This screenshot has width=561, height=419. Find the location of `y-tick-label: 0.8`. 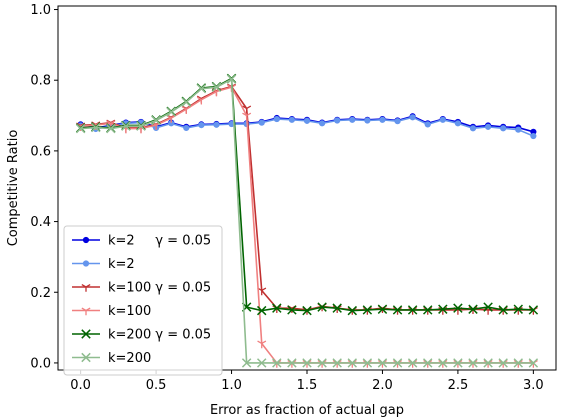

y-tick-label: 0.8 is located at coordinates (40, 81).